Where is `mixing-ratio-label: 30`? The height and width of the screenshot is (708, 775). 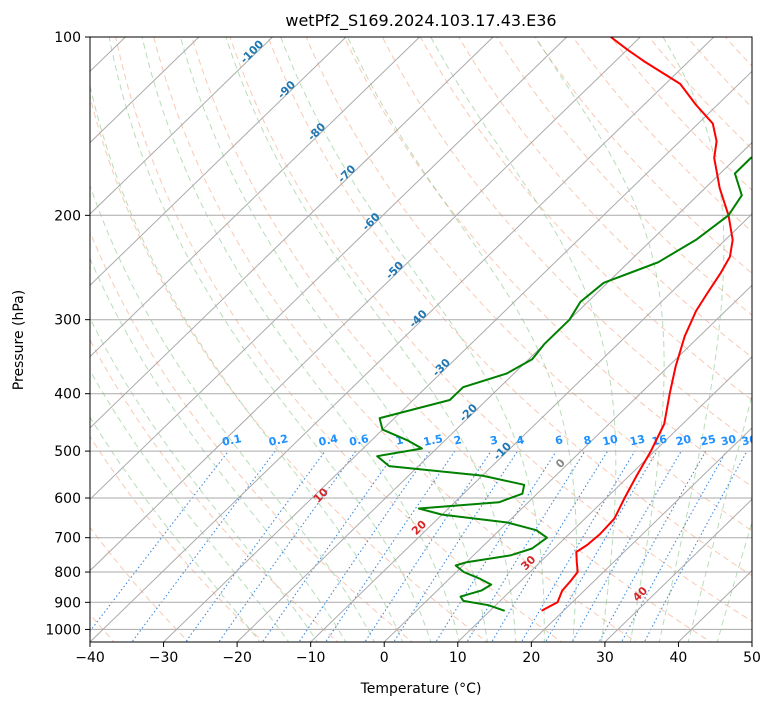
mixing-ratio-label: 30 is located at coordinates (729, 440).